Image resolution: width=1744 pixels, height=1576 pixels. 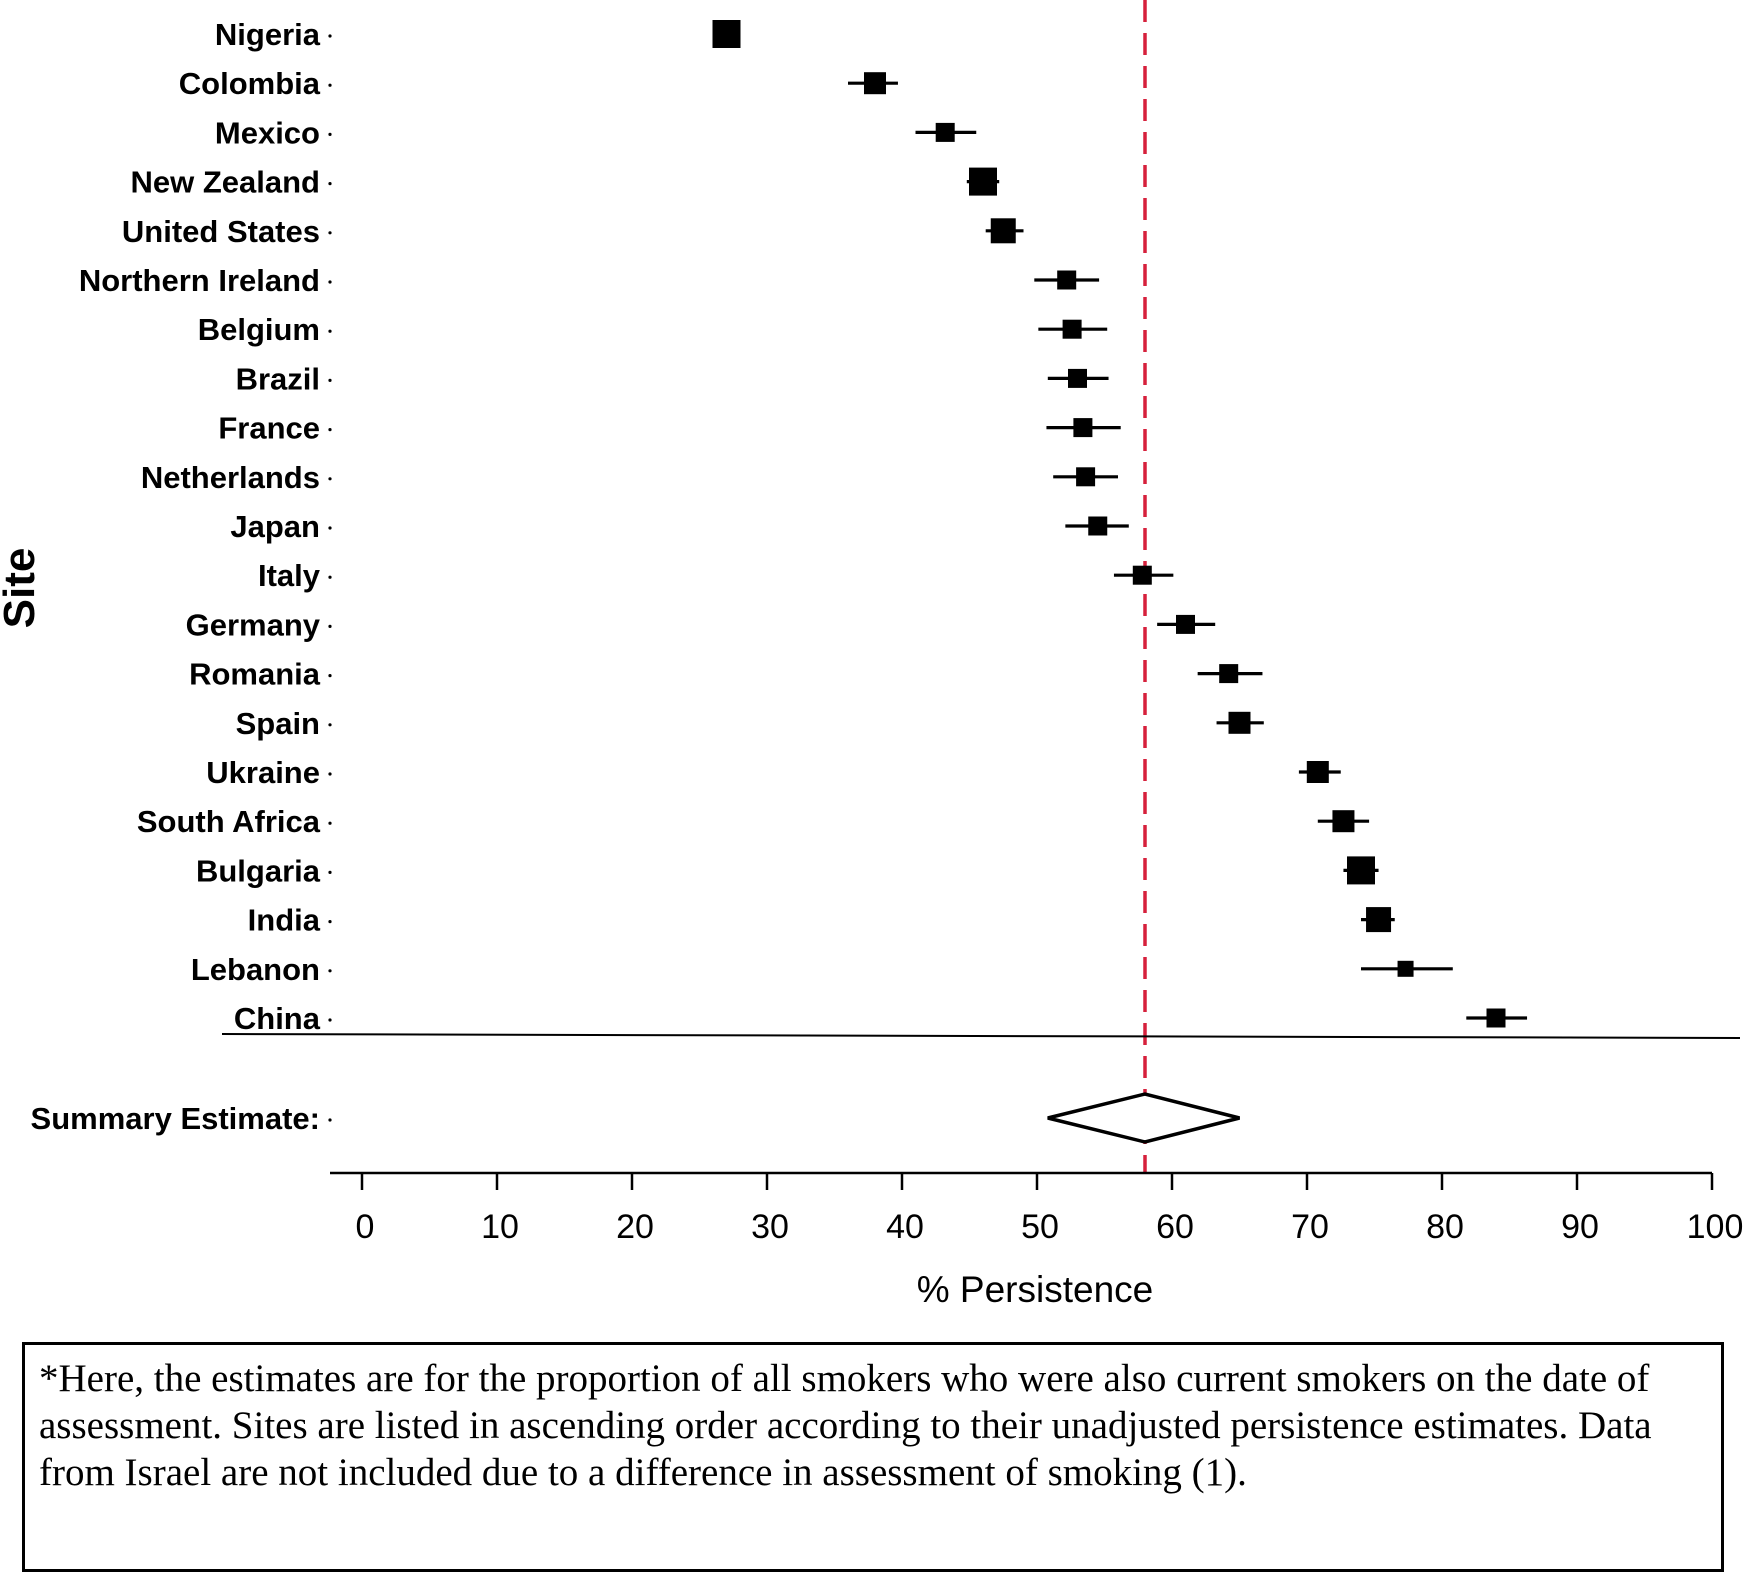 What do you see at coordinates (1445, 1227) in the screenshot?
I see `x-tick-label: 80` at bounding box center [1445, 1227].